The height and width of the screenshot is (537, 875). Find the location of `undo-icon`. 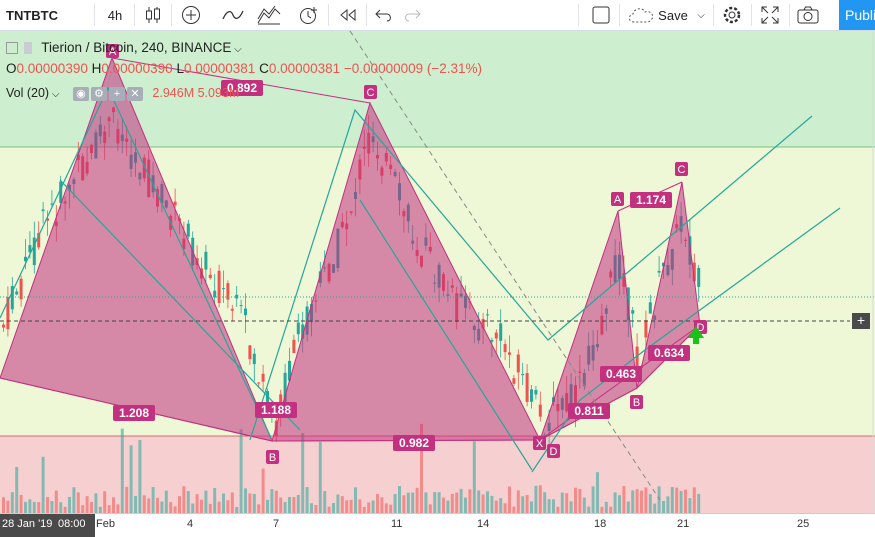

undo-icon is located at coordinates (384, 15).